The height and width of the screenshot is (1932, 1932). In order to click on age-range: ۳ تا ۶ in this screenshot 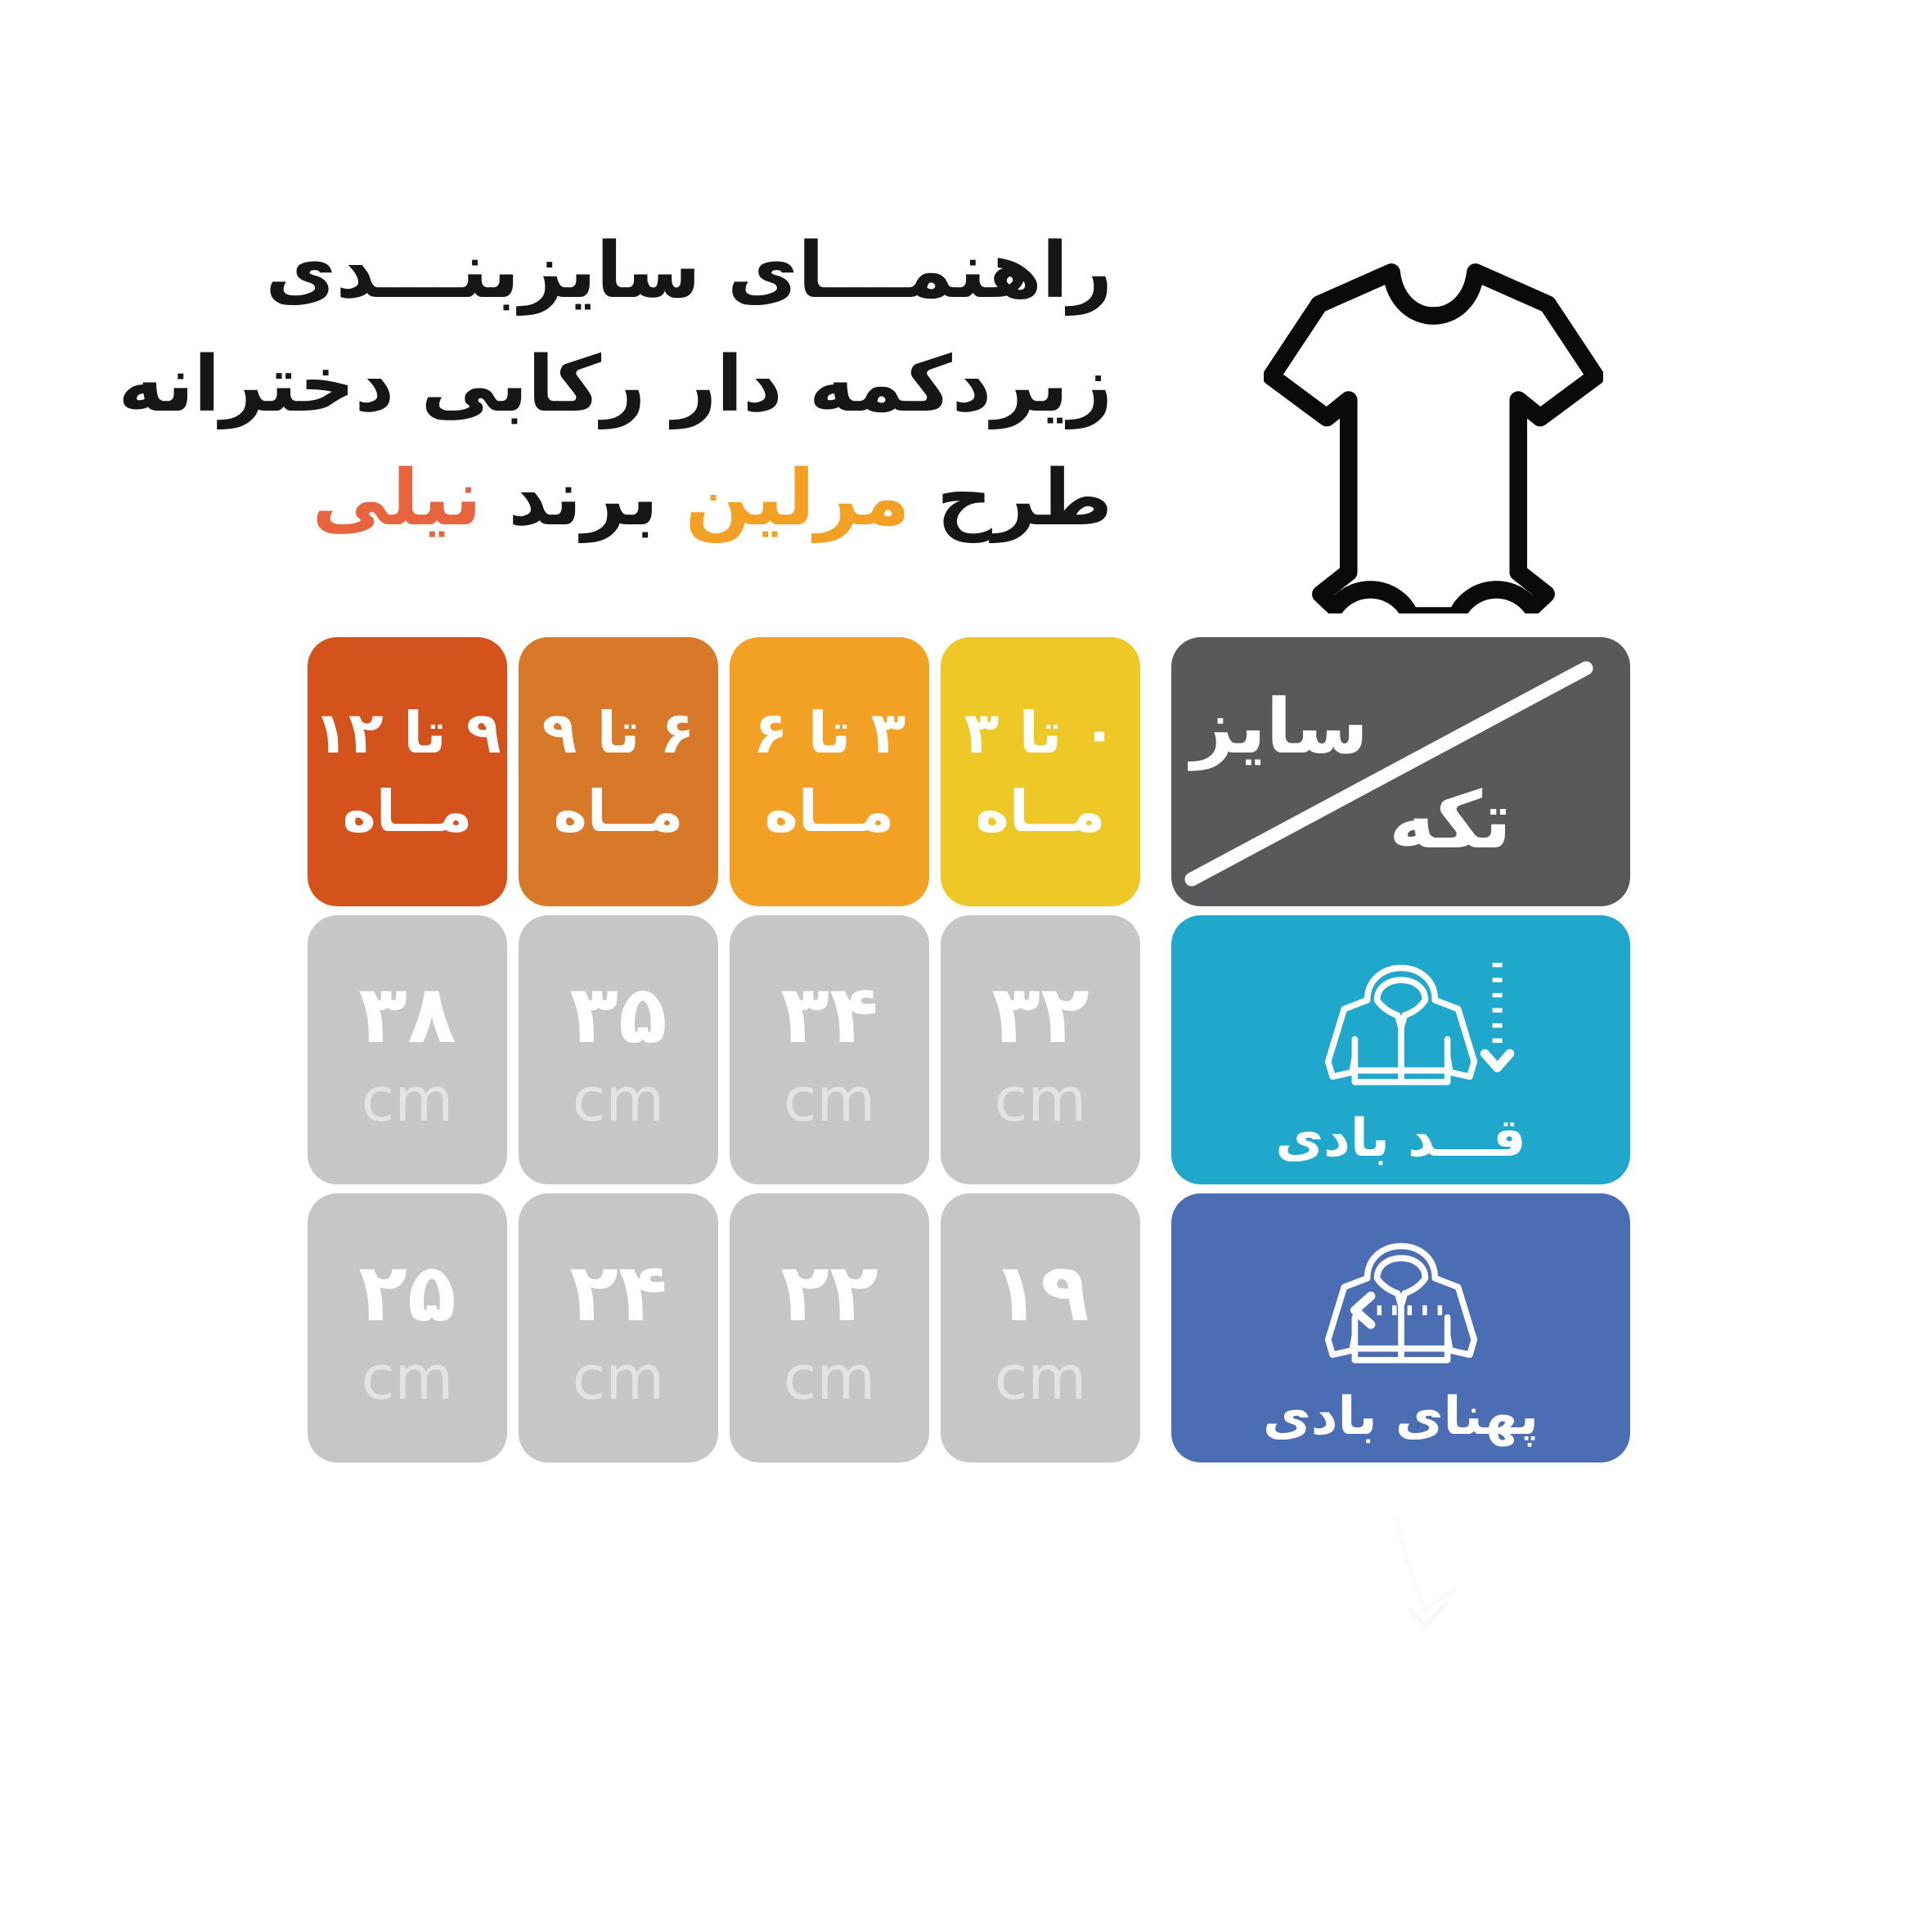, I will do `click(830, 733)`.